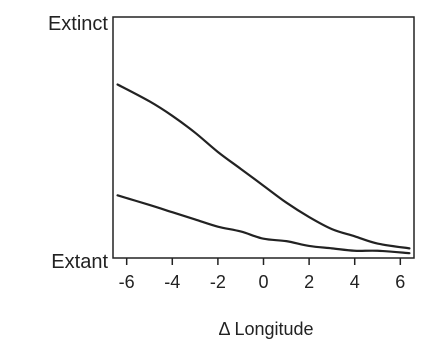 This screenshot has width=425, height=347. What do you see at coordinates (78, 24) in the screenshot?
I see `y-label-top: Extinct` at bounding box center [78, 24].